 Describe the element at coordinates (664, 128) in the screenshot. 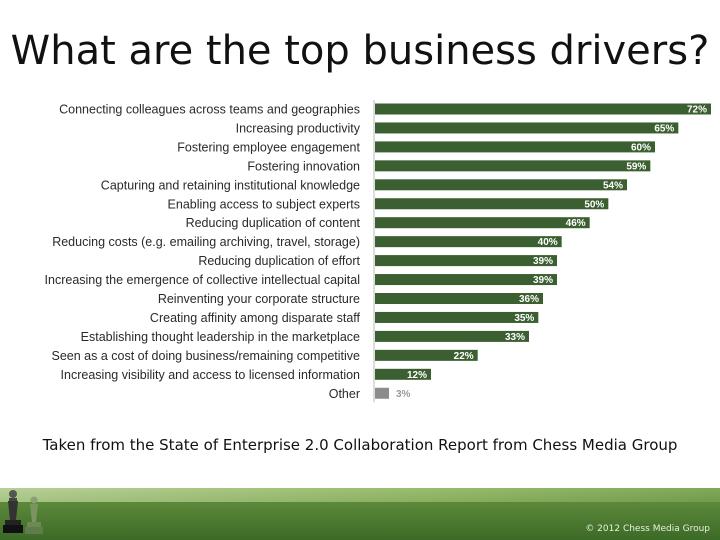

I see `value-label: 65%` at that location.